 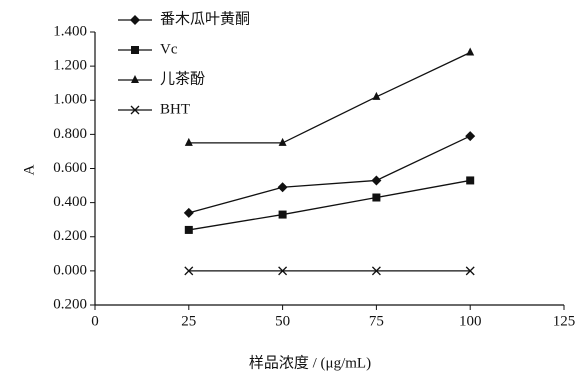 What do you see at coordinates (470, 321) in the screenshot?
I see `x-tick-label: 100` at bounding box center [470, 321].